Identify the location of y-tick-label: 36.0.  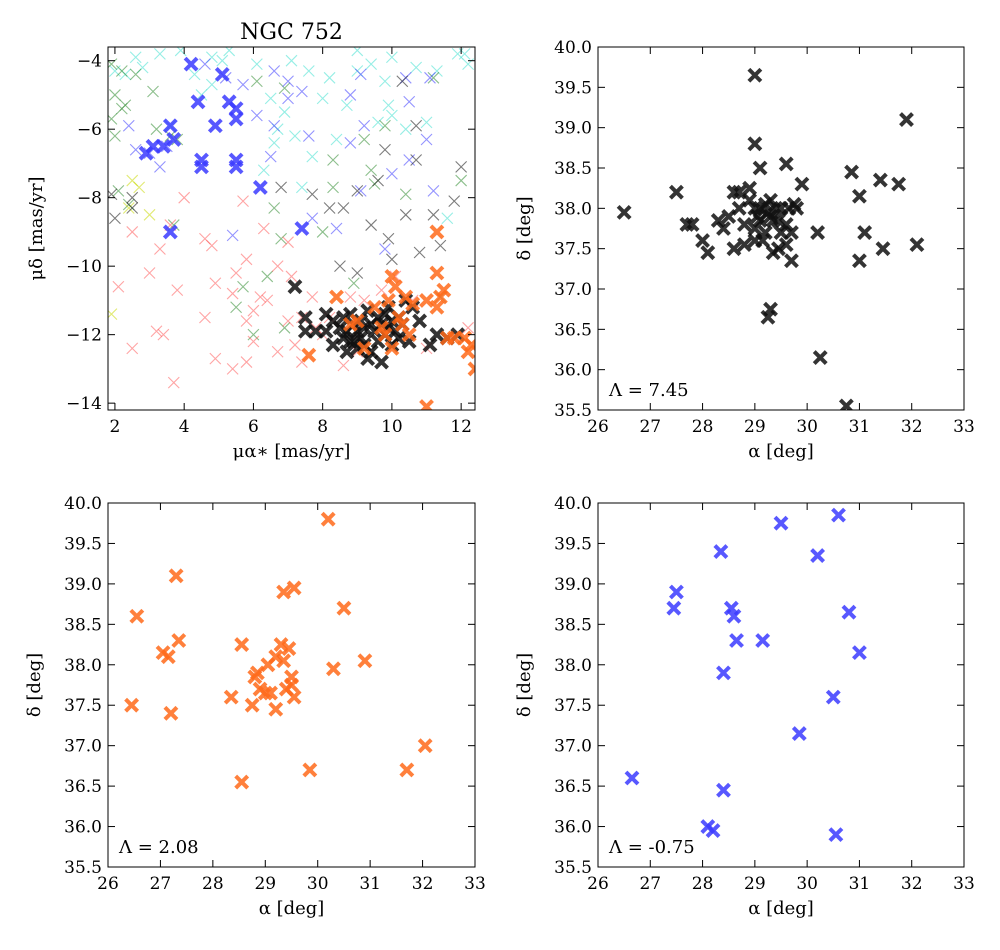
(573, 371).